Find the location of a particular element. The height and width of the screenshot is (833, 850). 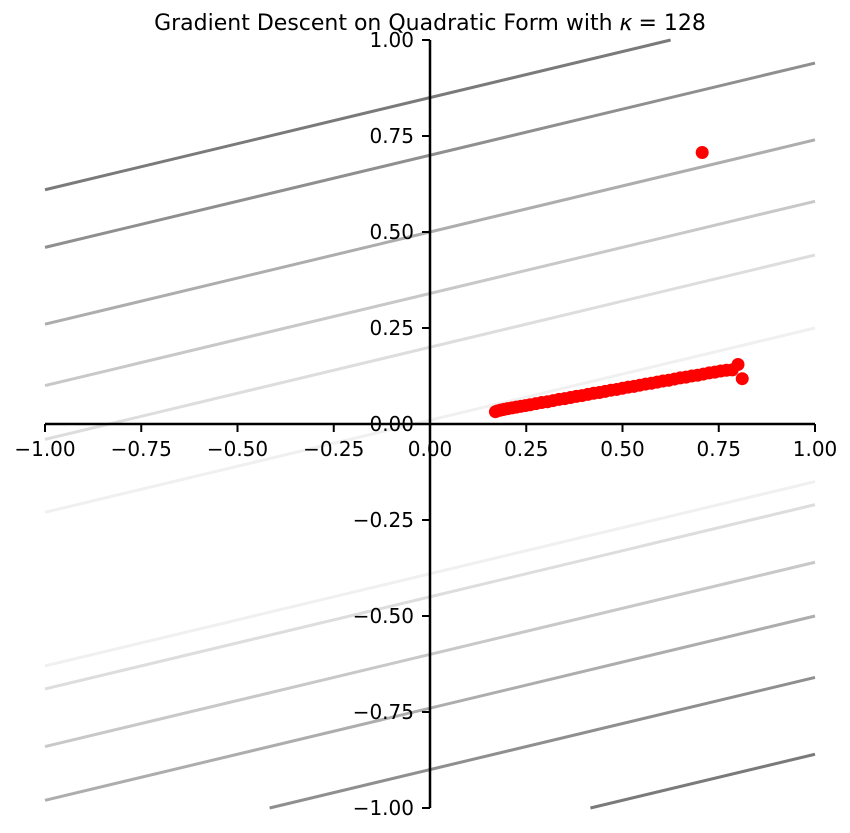

y-tick-label: −0.50 is located at coordinates (383, 616).